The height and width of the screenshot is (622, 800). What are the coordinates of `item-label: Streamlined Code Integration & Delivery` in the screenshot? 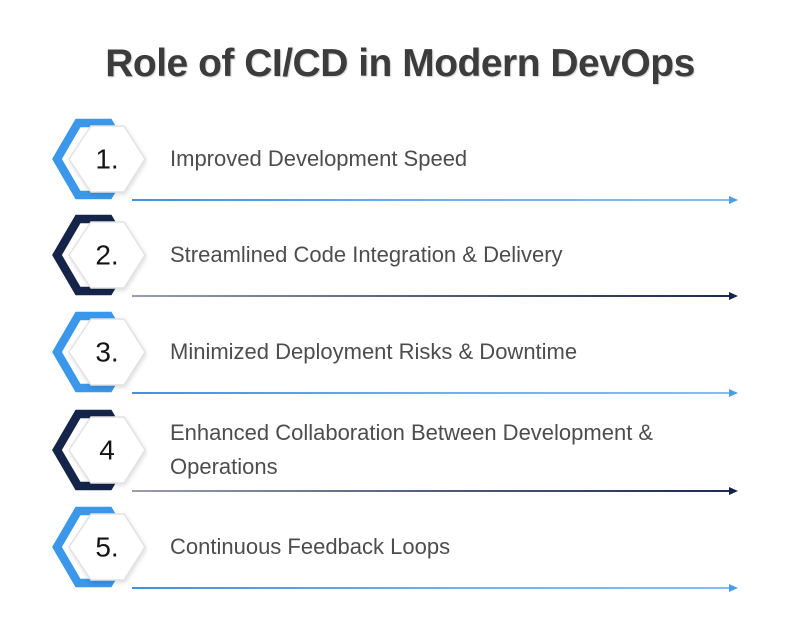 It's located at (366, 254).